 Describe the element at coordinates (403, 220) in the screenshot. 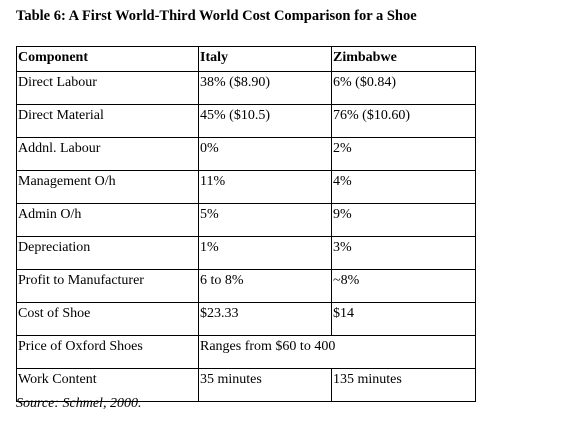

I see `cell-zimbabwe: 9%` at that location.